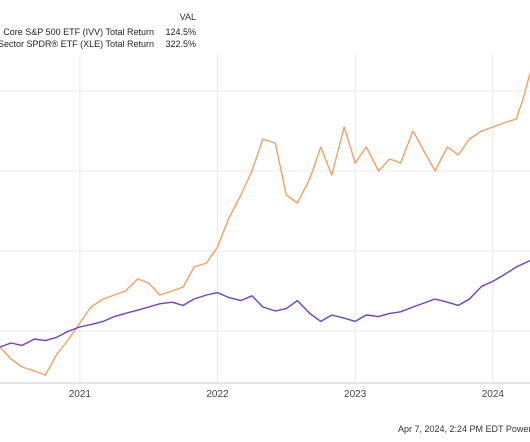 The width and height of the screenshot is (530, 442). What do you see at coordinates (493, 394) in the screenshot?
I see `x-tick-label: 2024` at bounding box center [493, 394].